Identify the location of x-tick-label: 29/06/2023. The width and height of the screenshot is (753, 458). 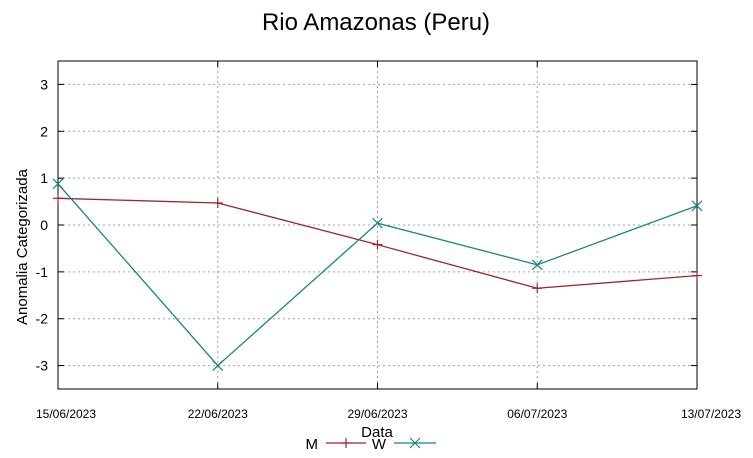
(377, 414).